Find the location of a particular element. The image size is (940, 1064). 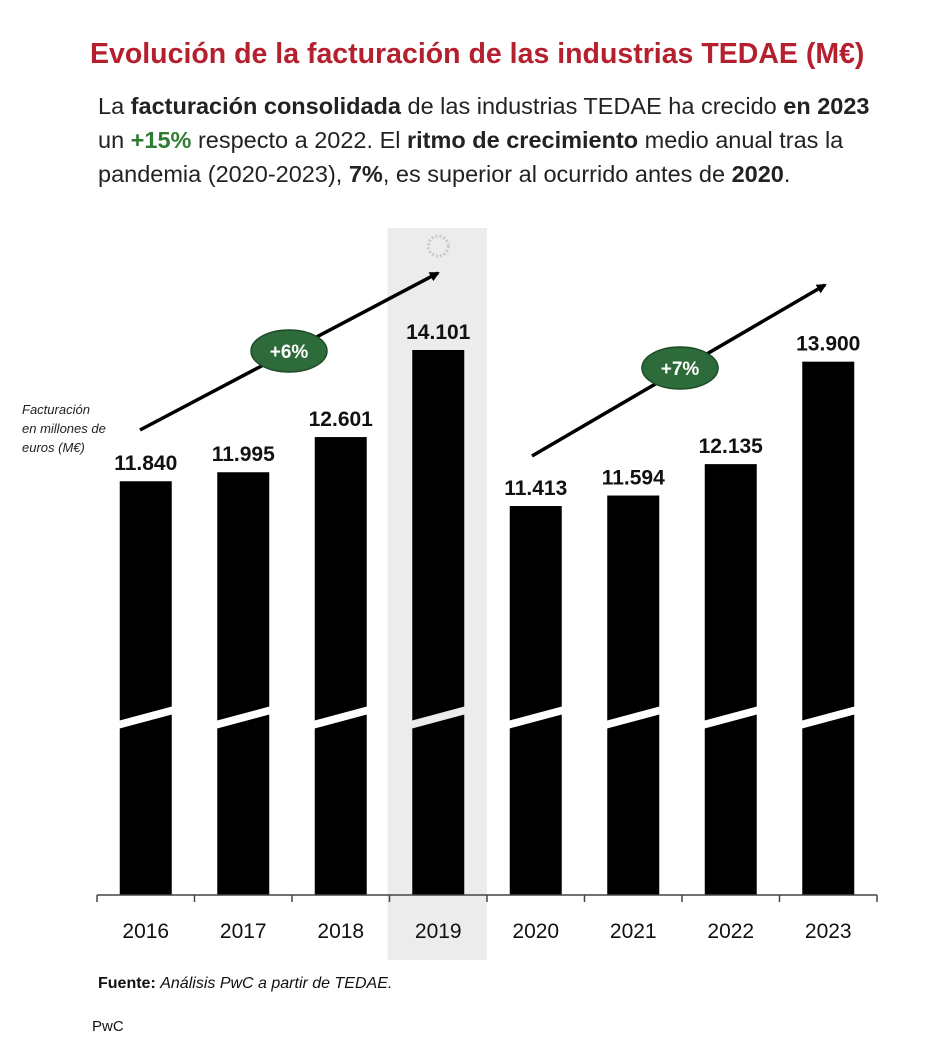

bar-value-label: 12.601 is located at coordinates (341, 419).